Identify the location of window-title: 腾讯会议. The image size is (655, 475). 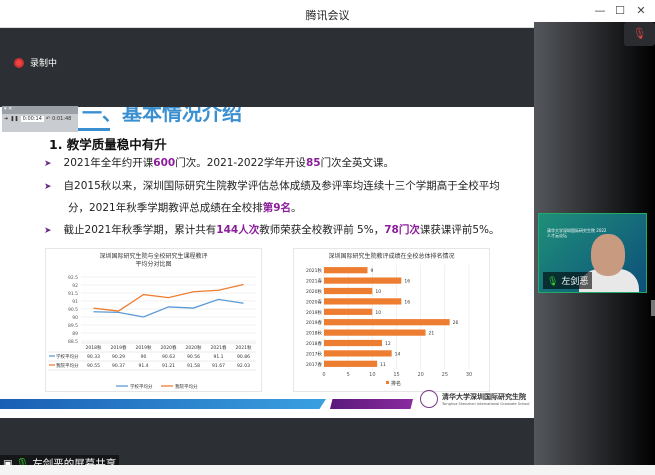
(327, 15).